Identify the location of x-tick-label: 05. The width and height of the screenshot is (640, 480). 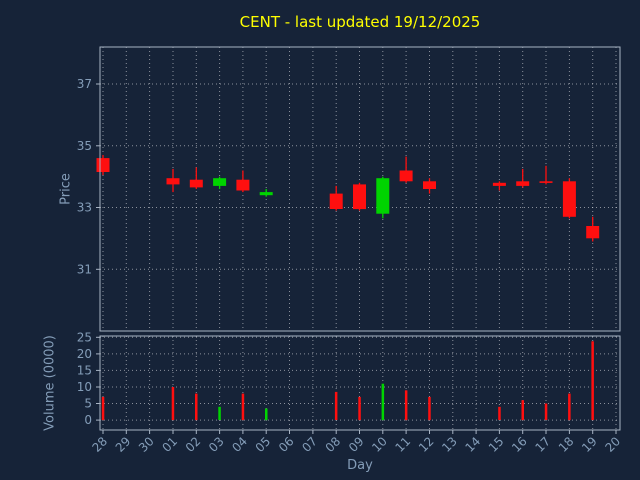
(263, 444).